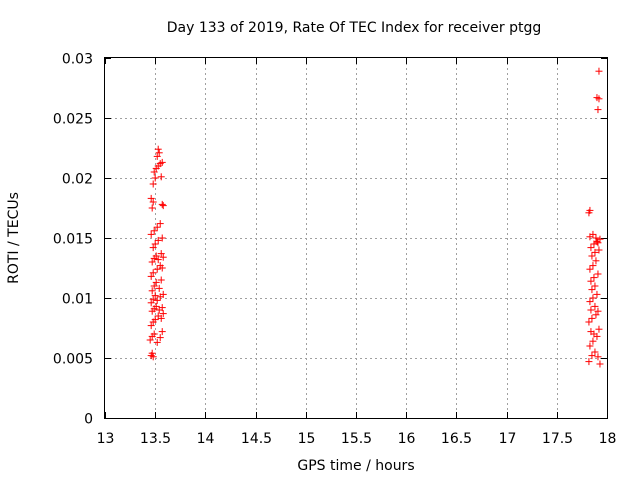 This screenshot has height=480, width=640. Describe the element at coordinates (456, 439) in the screenshot. I see `x-tick-label: 16.5` at that location.